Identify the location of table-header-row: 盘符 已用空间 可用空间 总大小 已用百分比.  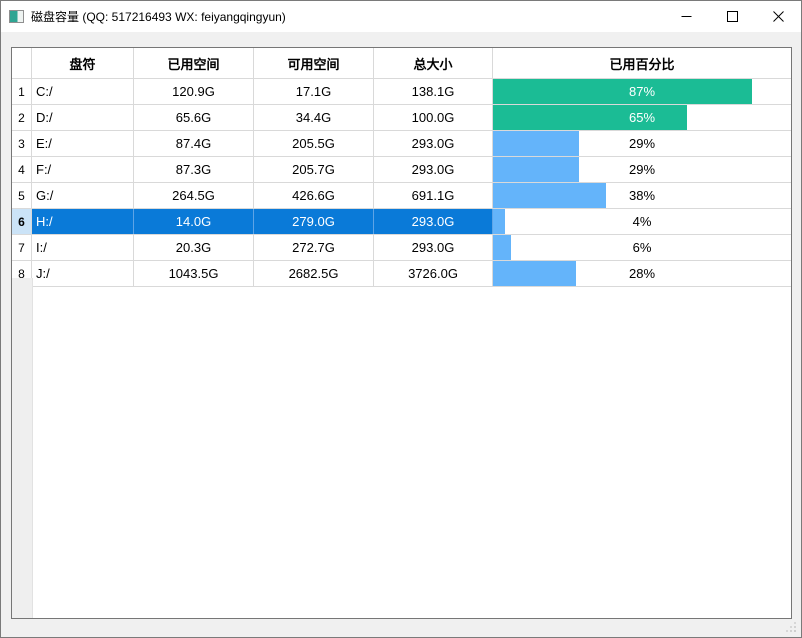
(401, 63).